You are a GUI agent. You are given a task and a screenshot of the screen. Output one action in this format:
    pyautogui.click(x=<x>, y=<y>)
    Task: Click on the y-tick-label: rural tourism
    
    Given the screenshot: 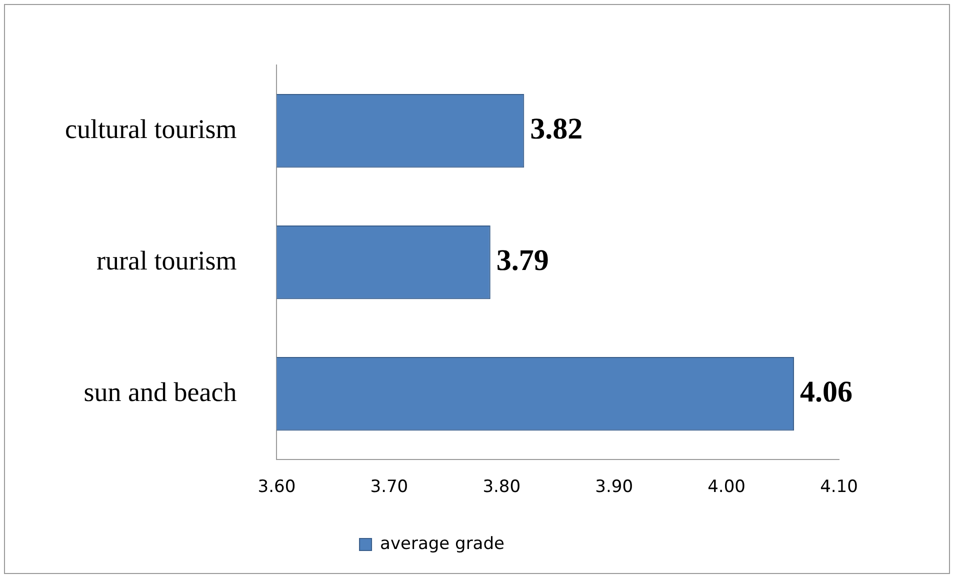 What is the action you would take?
    pyautogui.click(x=166, y=260)
    